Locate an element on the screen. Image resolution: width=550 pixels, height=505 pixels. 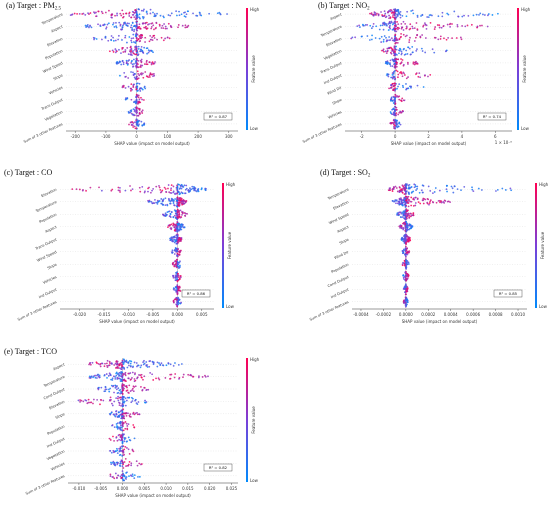
x-tick-label: -200 is located at coordinates (76, 136).